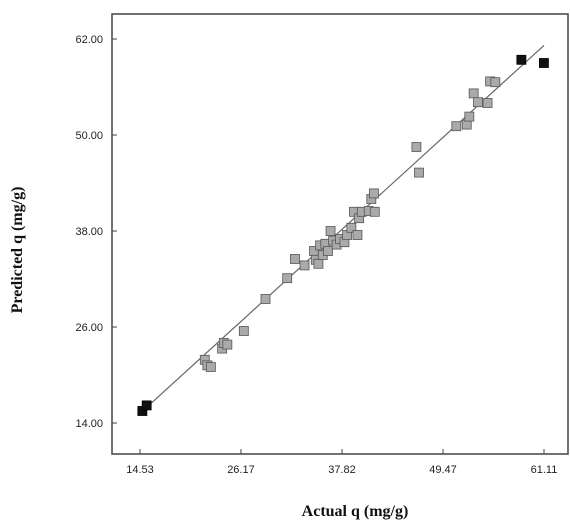  Describe the element at coordinates (89, 232) in the screenshot. I see `y-tick-label: 38.00` at that location.